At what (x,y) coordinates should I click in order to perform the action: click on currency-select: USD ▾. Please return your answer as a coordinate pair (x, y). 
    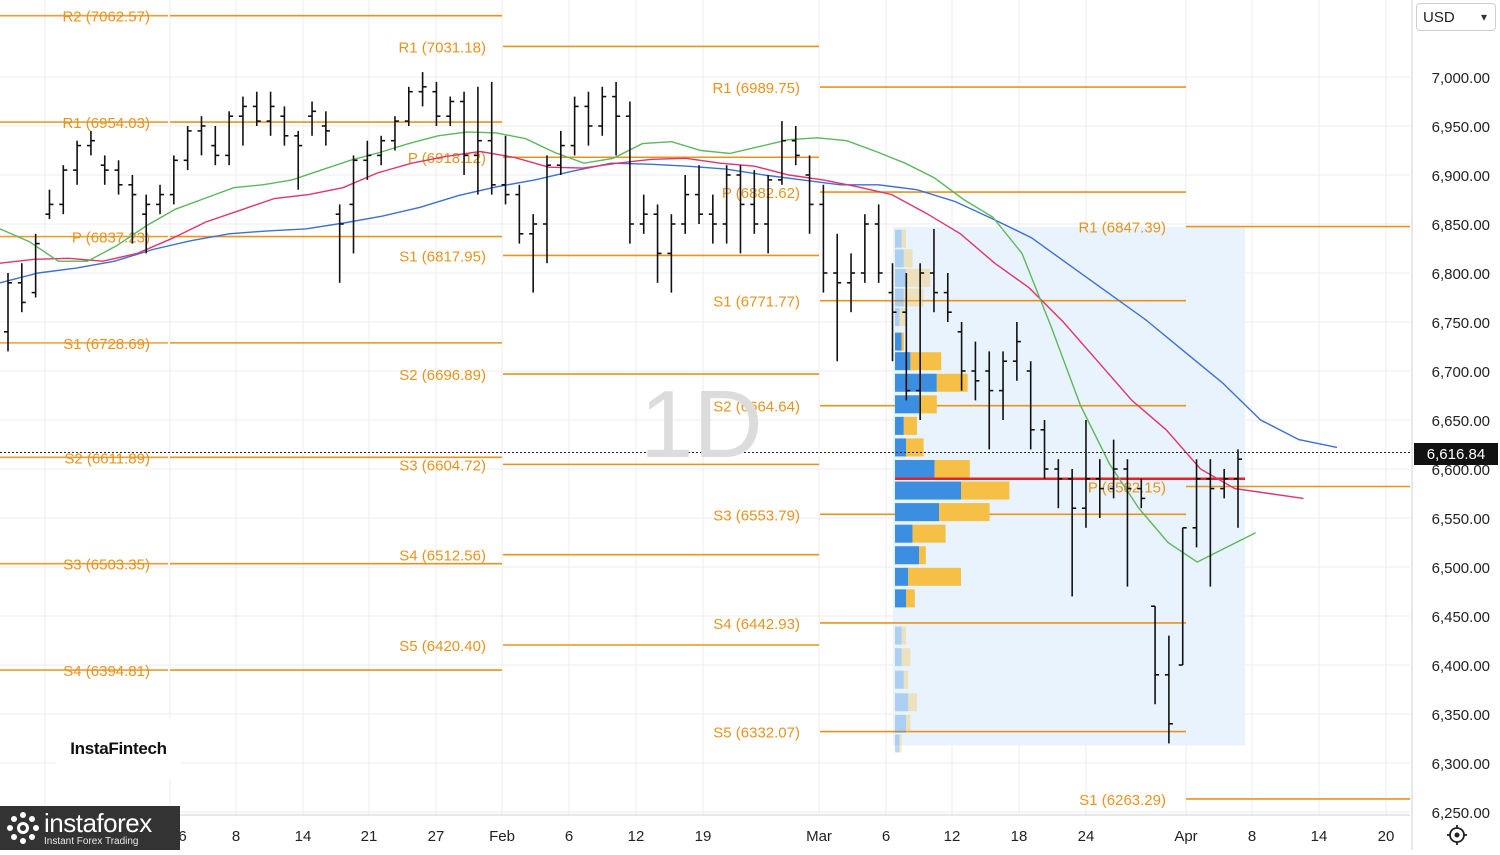
    Looking at the image, I should click on (1456, 17).